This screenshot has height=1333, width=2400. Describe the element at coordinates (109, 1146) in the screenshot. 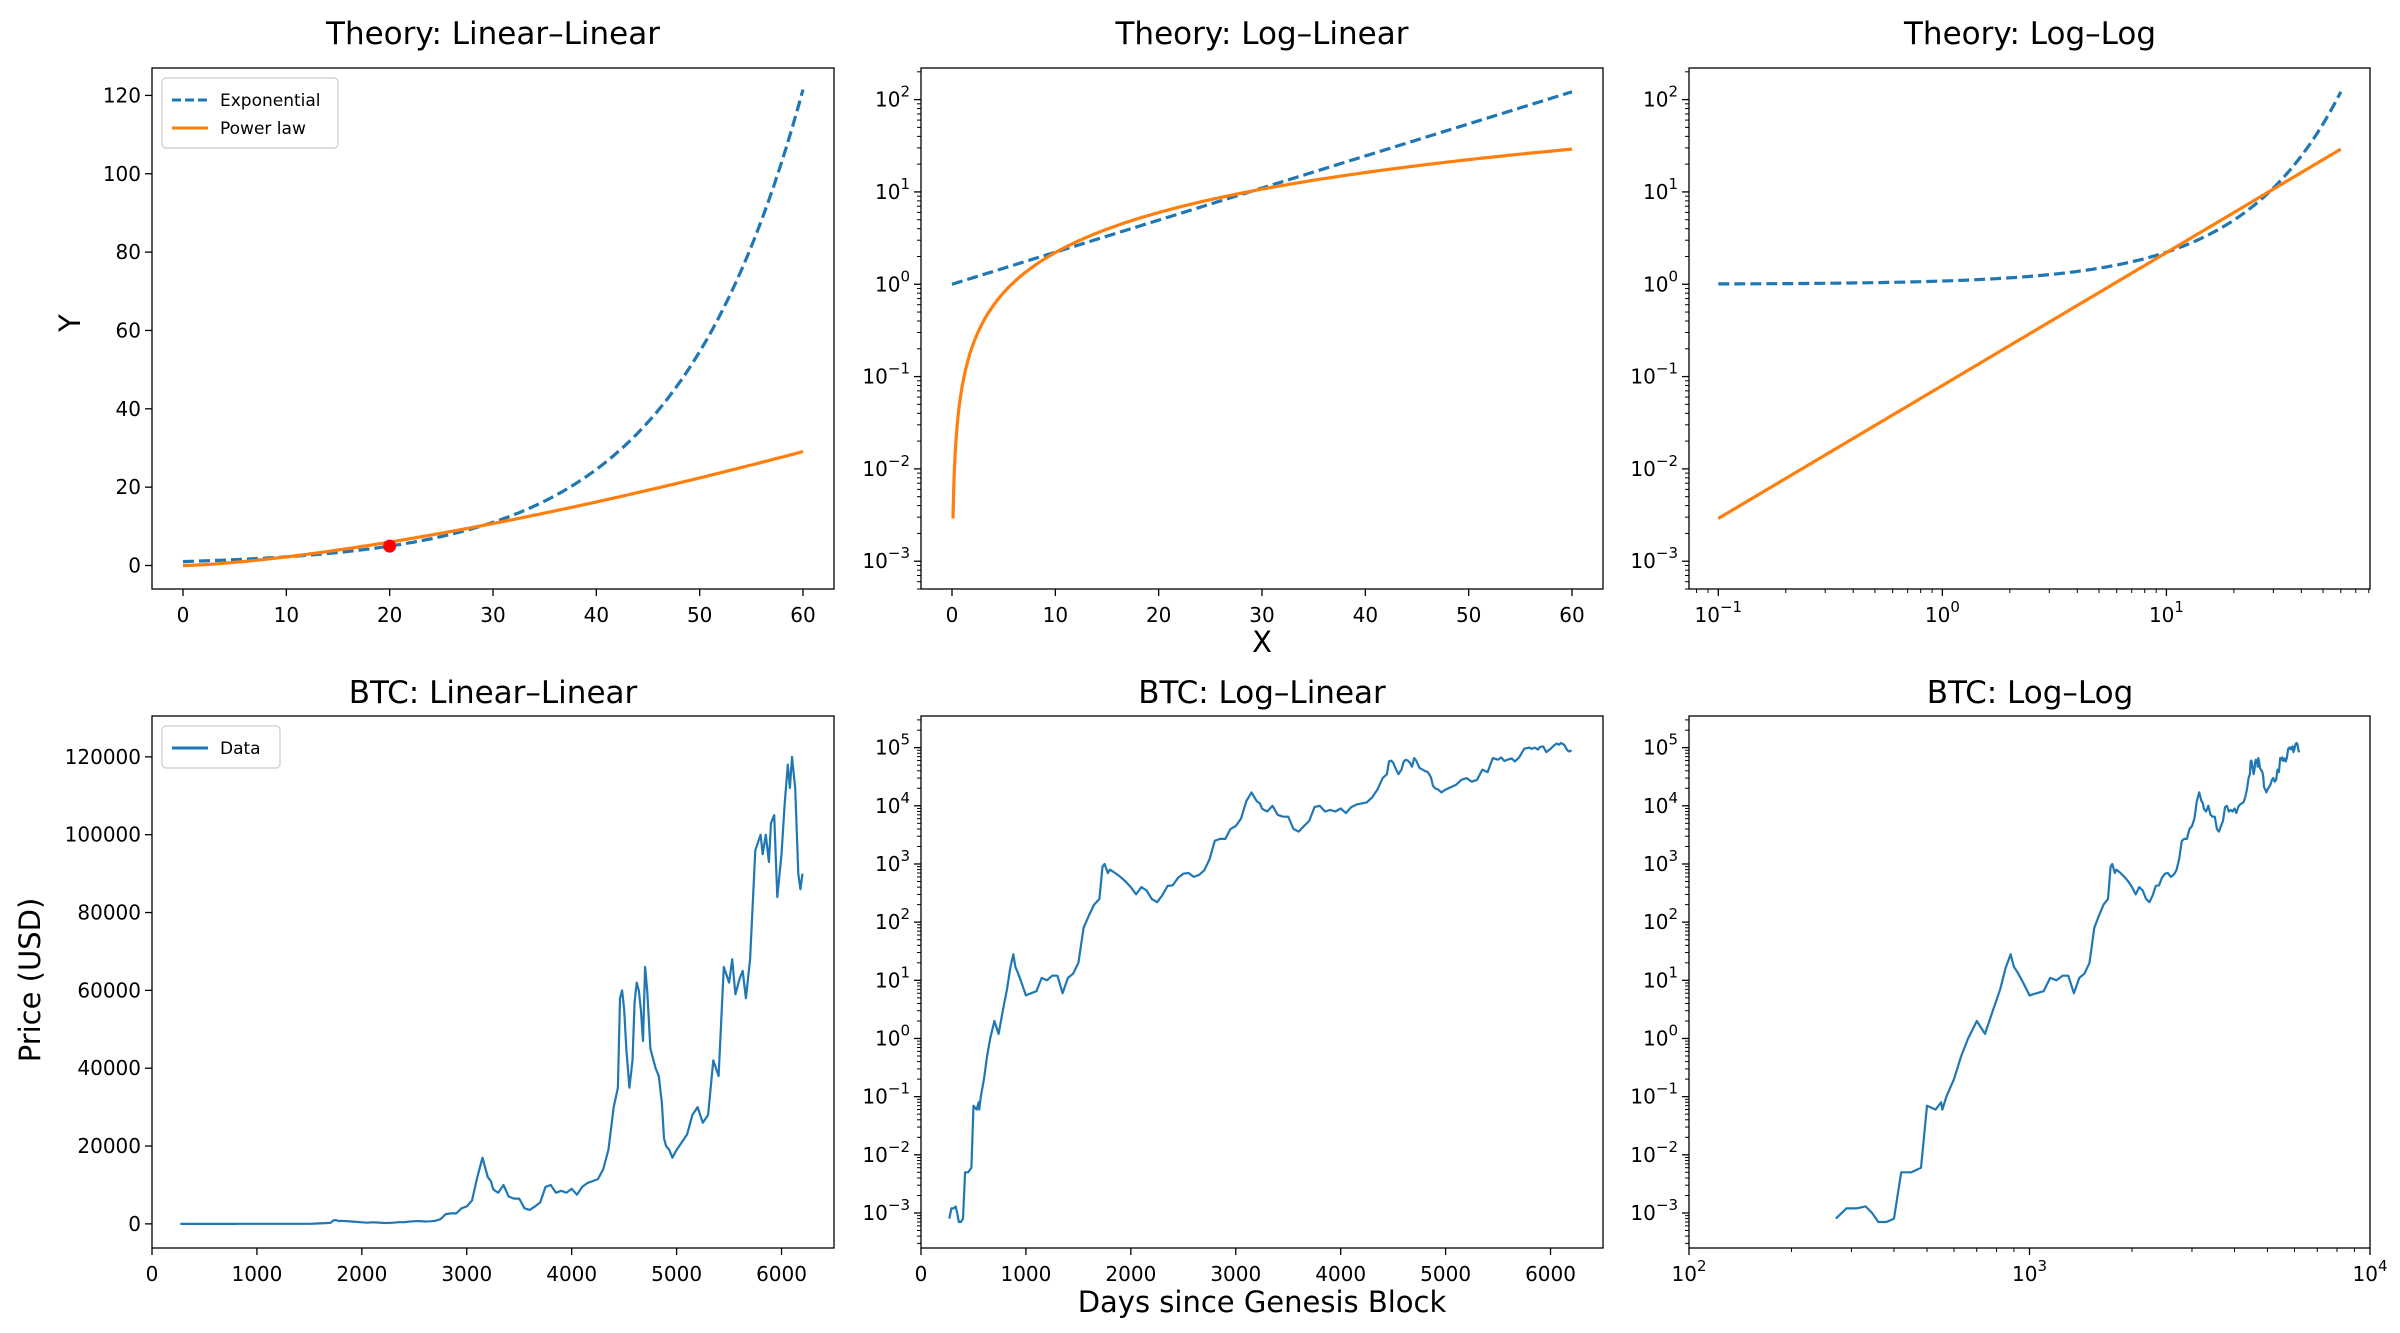

I see `tick-label: 20000` at that location.